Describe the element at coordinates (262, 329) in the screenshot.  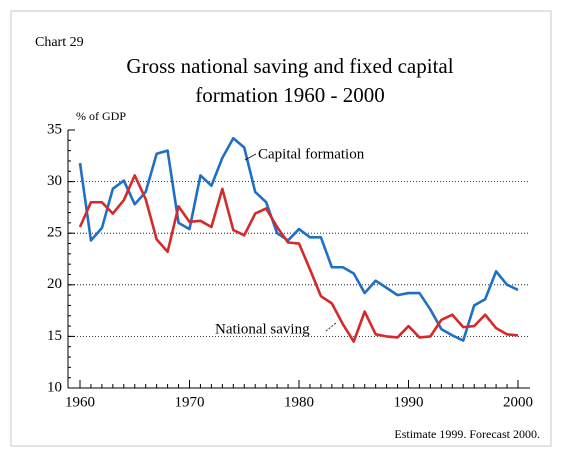
I see `series-label: National saving` at that location.